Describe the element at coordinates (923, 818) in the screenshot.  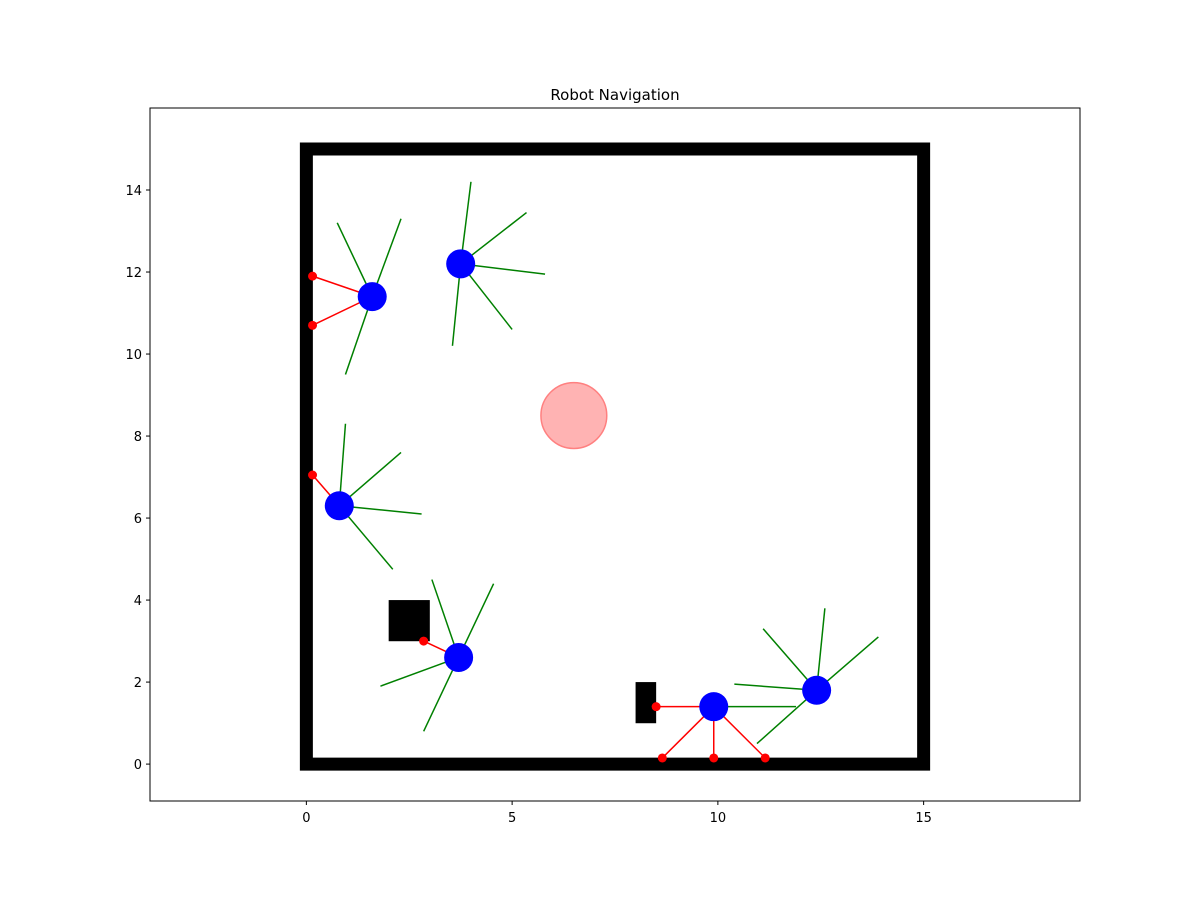
I see `x-tick-label-15: 15` at that location.